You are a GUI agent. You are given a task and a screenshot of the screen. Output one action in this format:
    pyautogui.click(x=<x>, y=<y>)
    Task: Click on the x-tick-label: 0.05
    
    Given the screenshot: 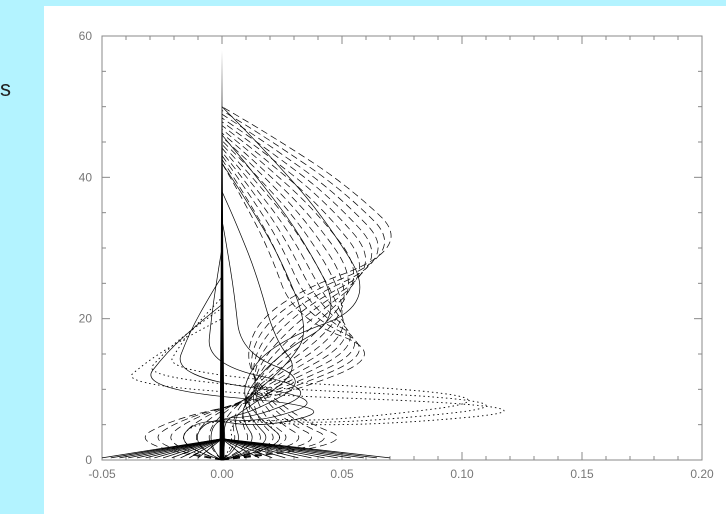 What is the action you would take?
    pyautogui.click(x=342, y=474)
    